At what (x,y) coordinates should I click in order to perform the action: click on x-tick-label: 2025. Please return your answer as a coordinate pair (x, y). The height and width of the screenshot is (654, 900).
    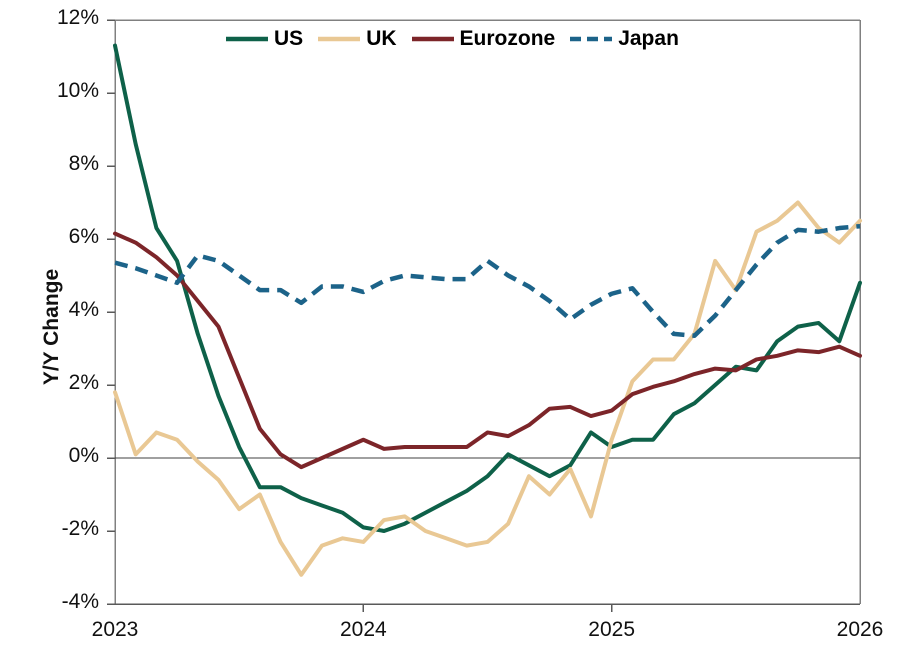
    Looking at the image, I should click on (612, 629).